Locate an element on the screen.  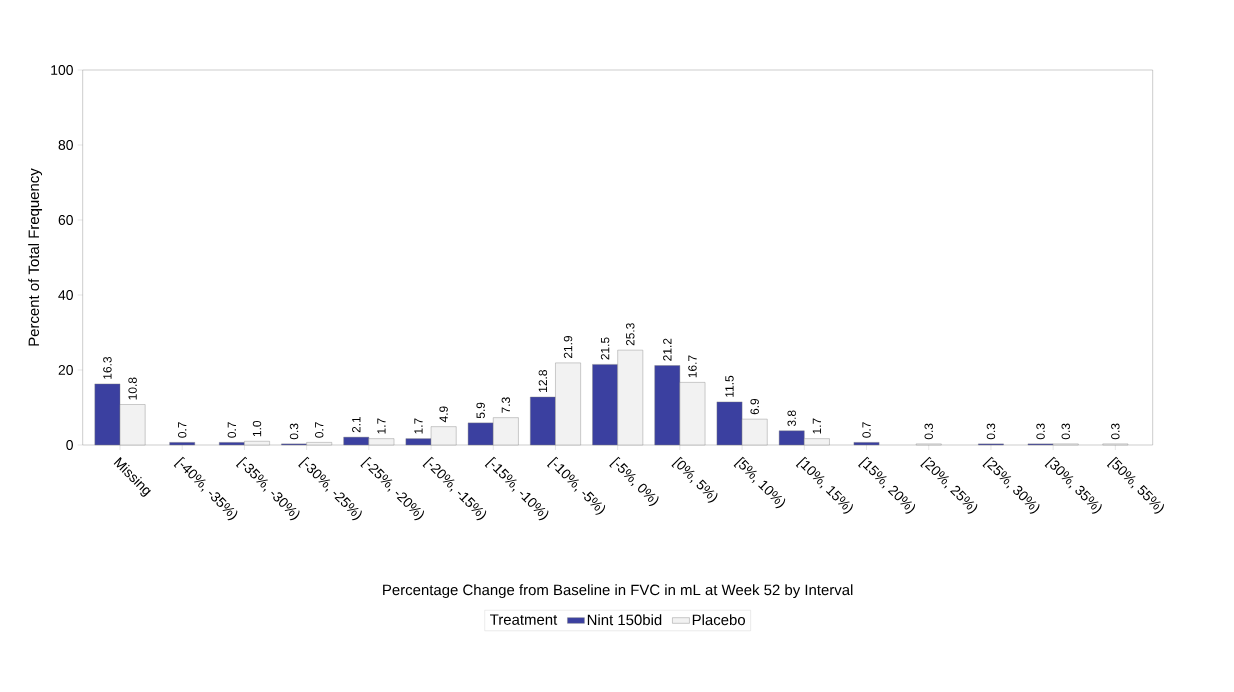
y-axis-title: Percent of Total Frequency is located at coordinates (35, 257).